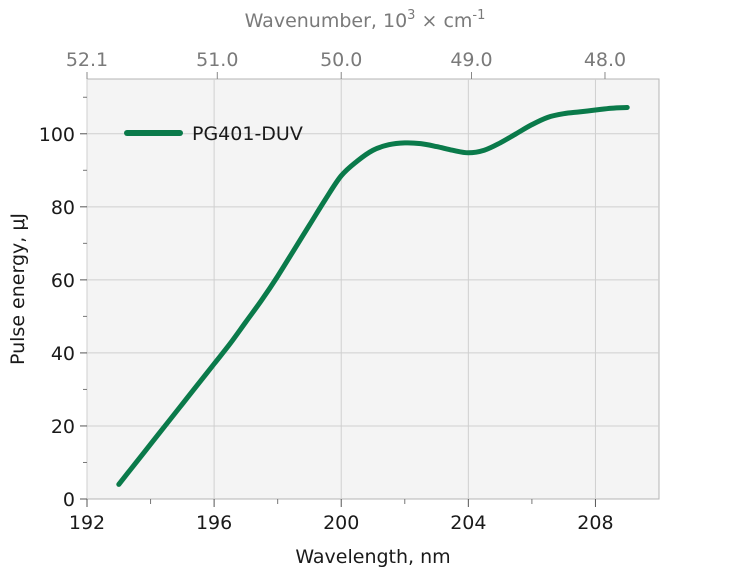 The width and height of the screenshot is (739, 580). Describe the element at coordinates (443, 21) in the screenshot. I see `top-axis-title-mid: × cm` at that location.